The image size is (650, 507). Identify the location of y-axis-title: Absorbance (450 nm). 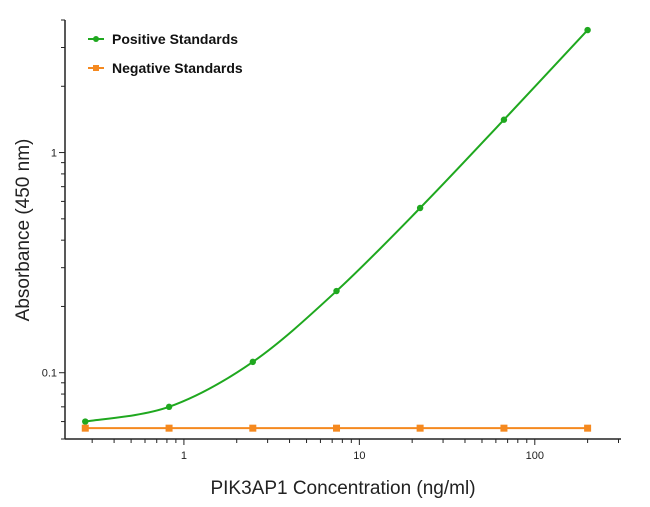
(23, 230).